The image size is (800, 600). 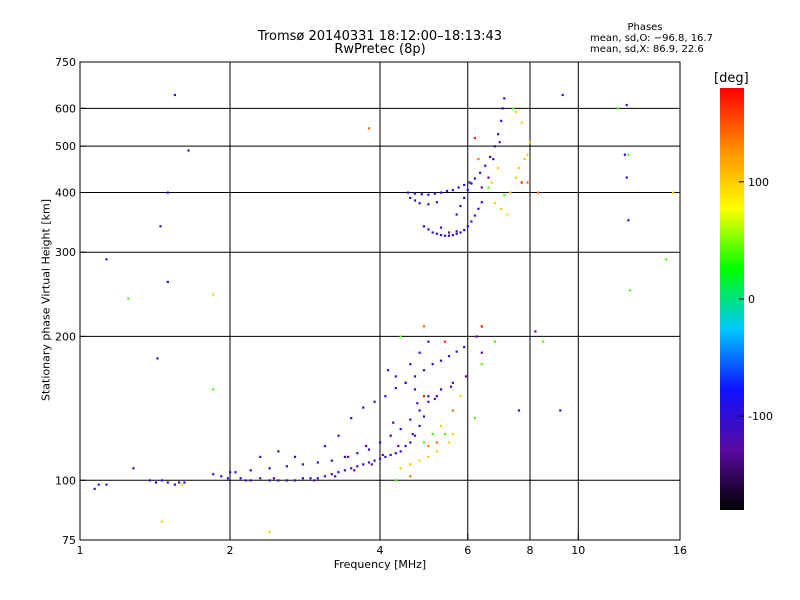 What do you see at coordinates (578, 550) in the screenshot?
I see `x-tick-label: 10` at bounding box center [578, 550].